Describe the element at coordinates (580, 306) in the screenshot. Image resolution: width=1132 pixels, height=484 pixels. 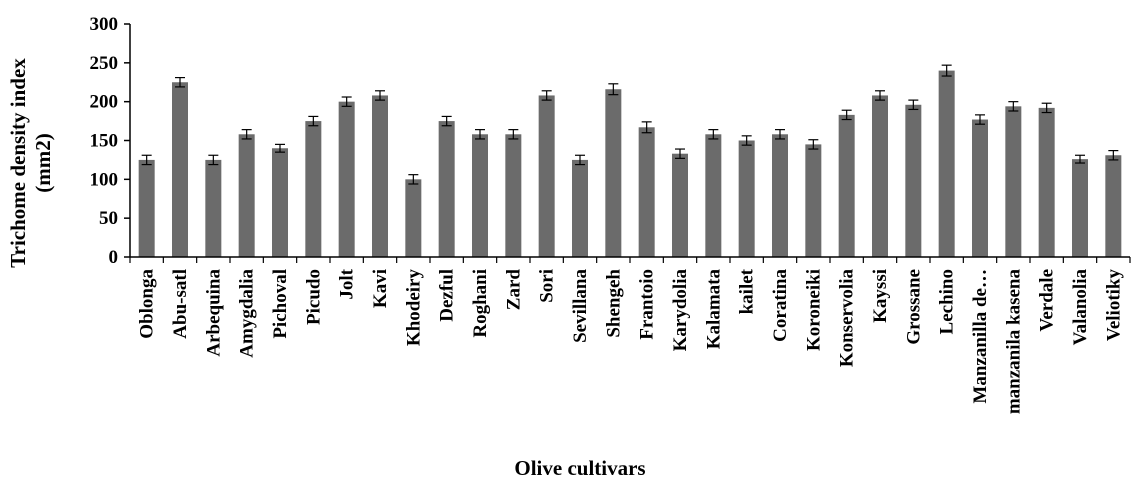
I see `x-tick-label: Sevillana` at that location.